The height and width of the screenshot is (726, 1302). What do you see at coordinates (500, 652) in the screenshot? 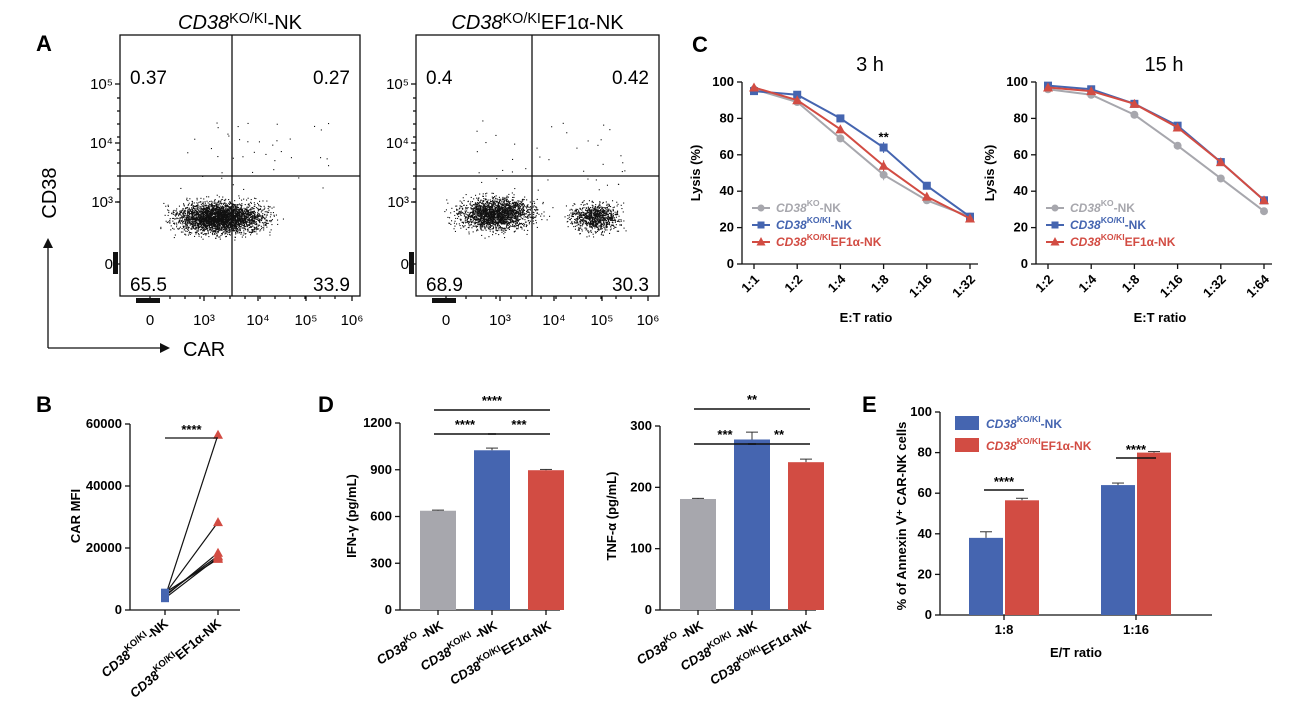
I see `cytokine-x-tick-label: CD38KO/KIEF1α-NK` at bounding box center [500, 652].